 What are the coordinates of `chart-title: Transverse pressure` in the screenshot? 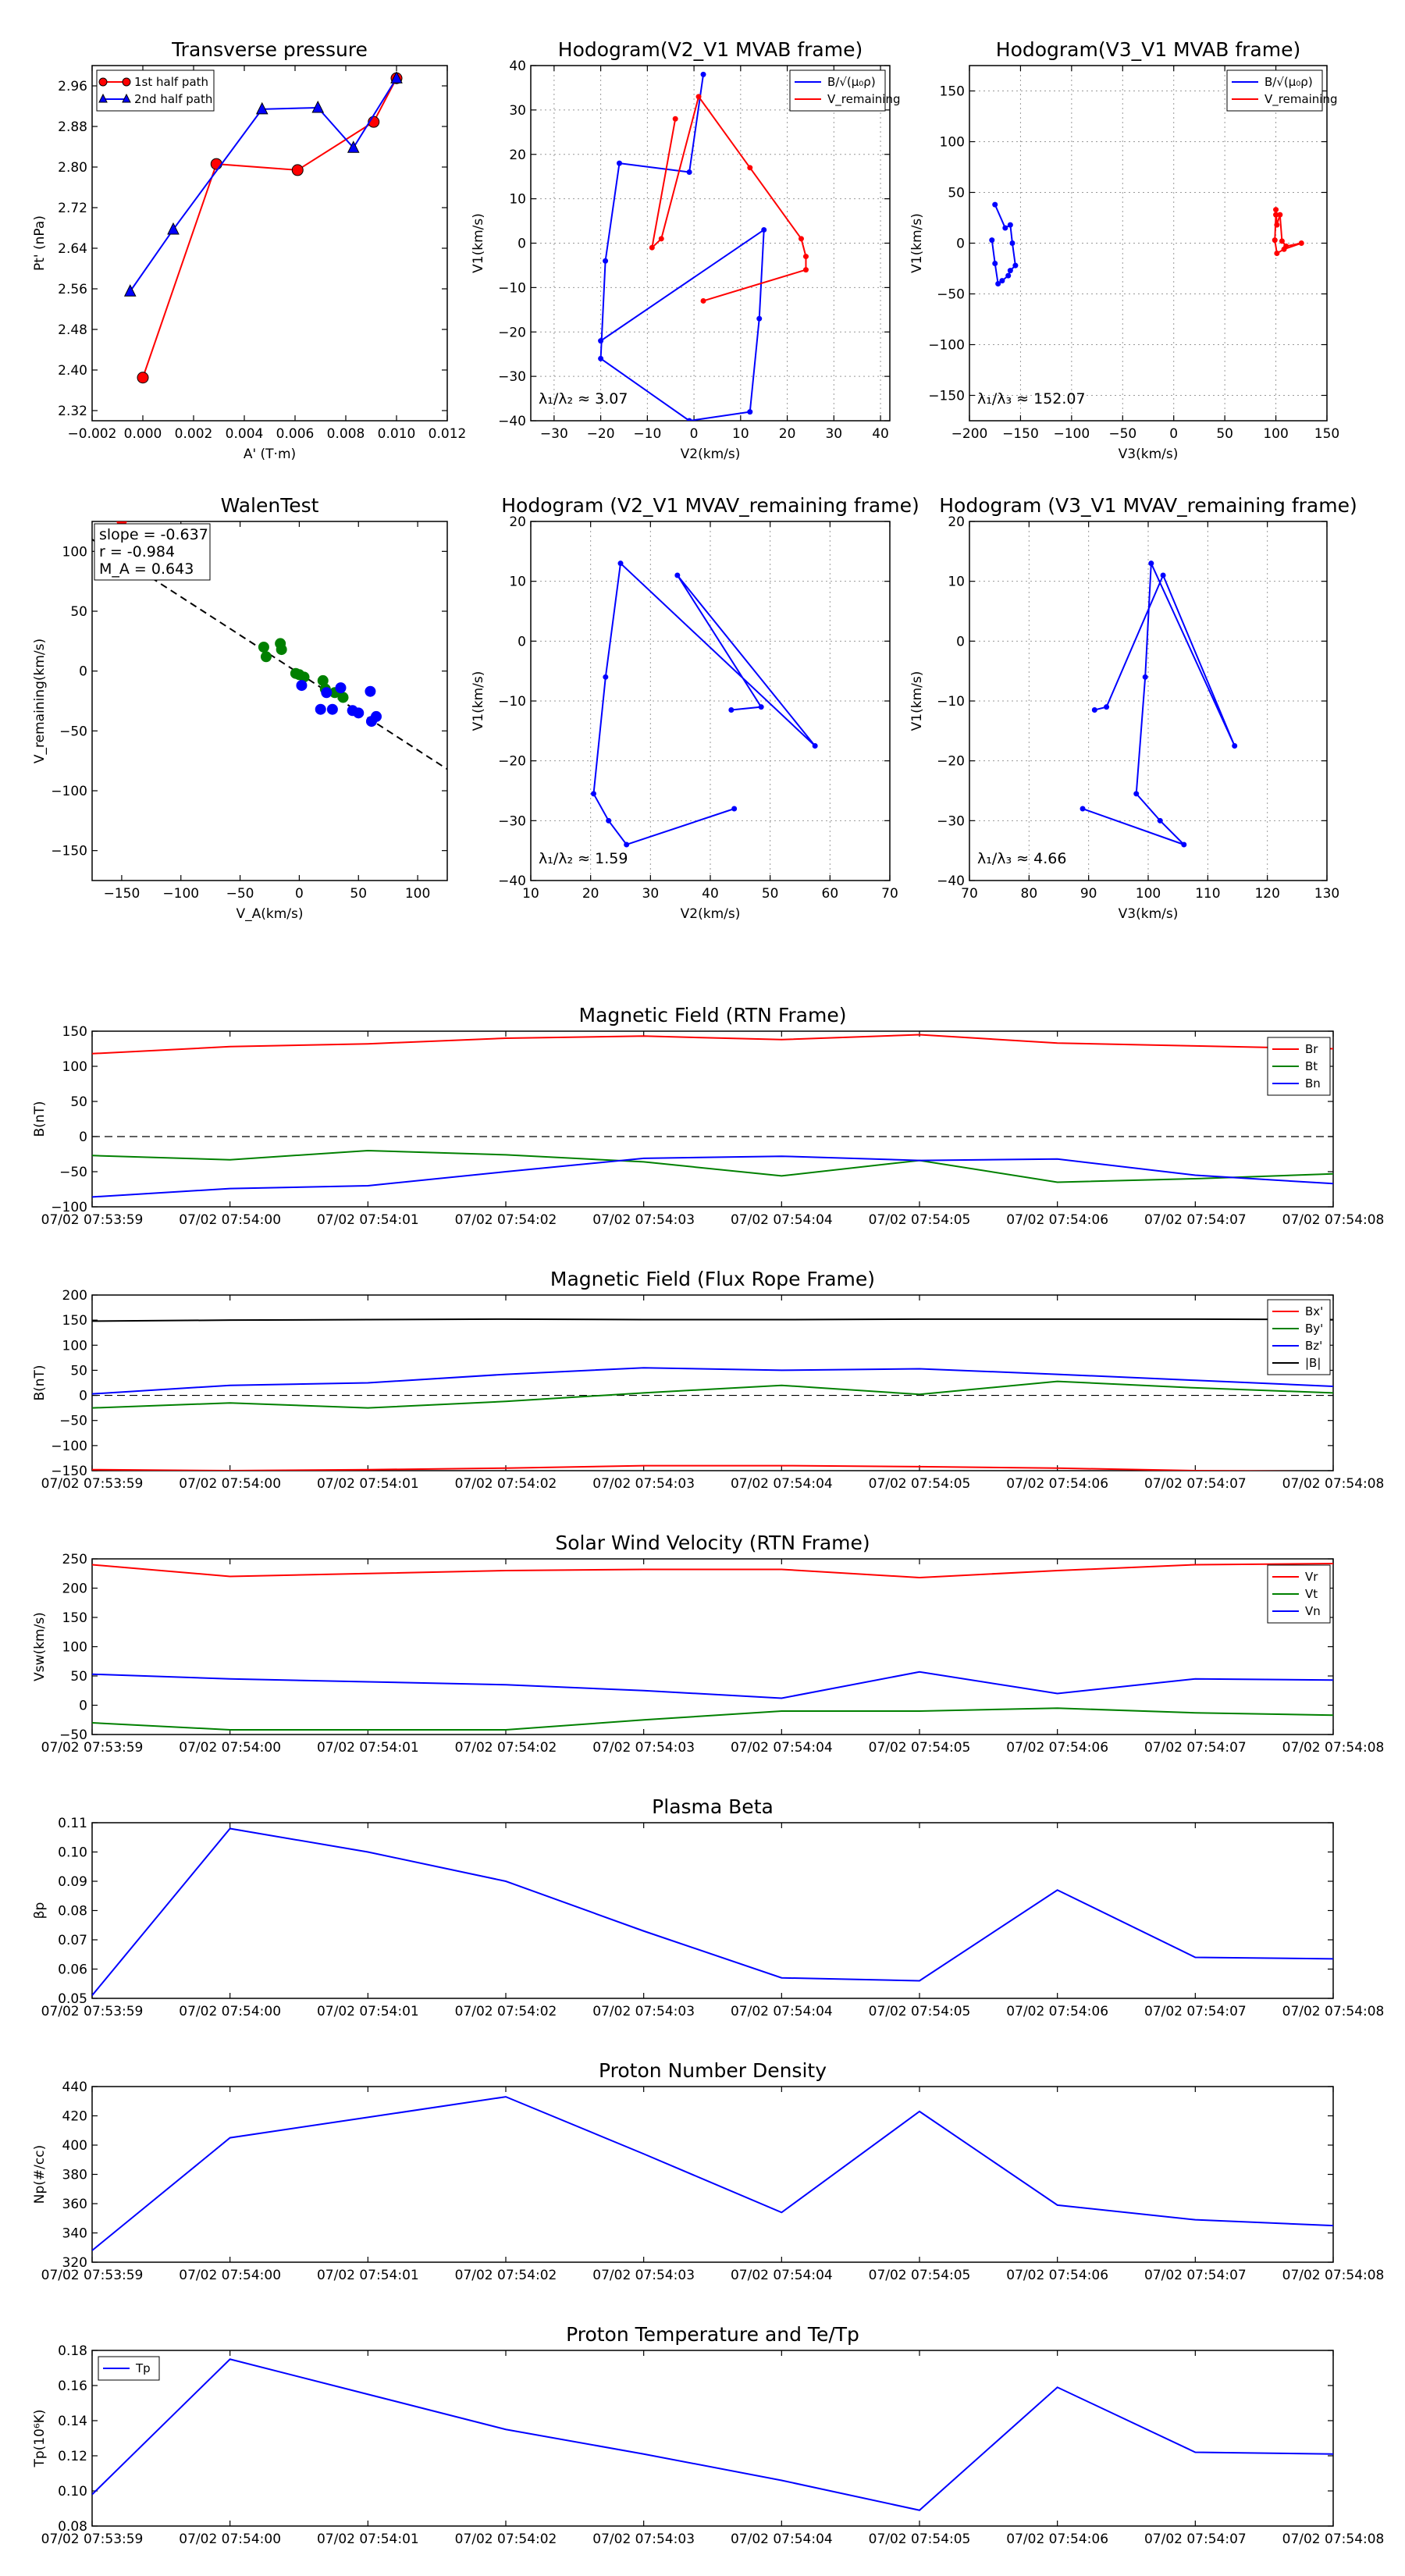 It's located at (270, 49).